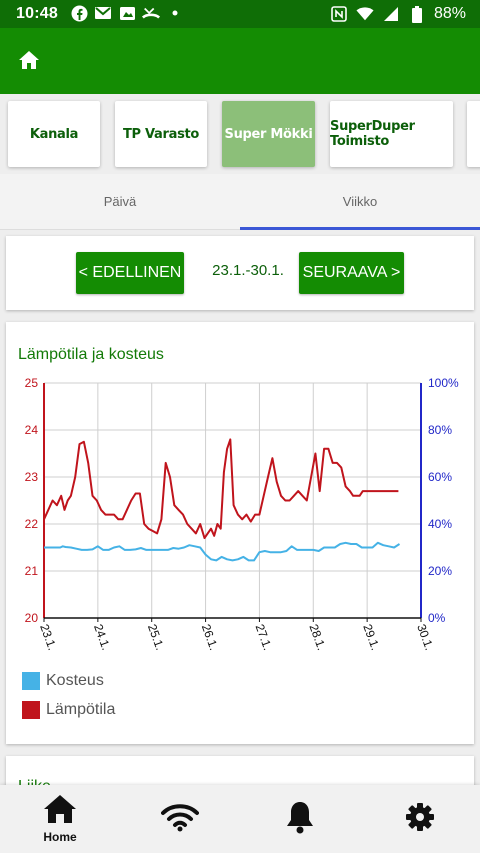  Describe the element at coordinates (339, 14) in the screenshot. I see `nfc-icon` at that location.